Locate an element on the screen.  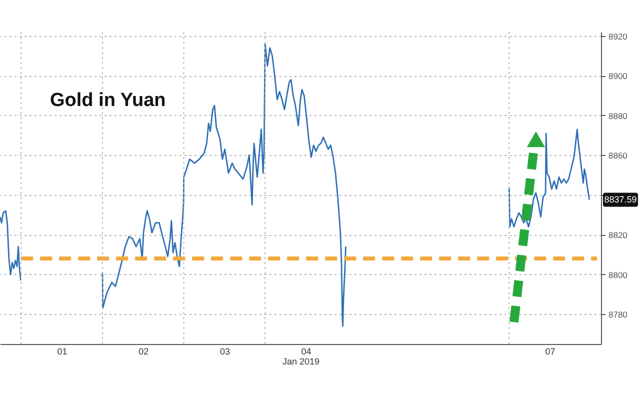
x-tick-label: 07 is located at coordinates (550, 351).